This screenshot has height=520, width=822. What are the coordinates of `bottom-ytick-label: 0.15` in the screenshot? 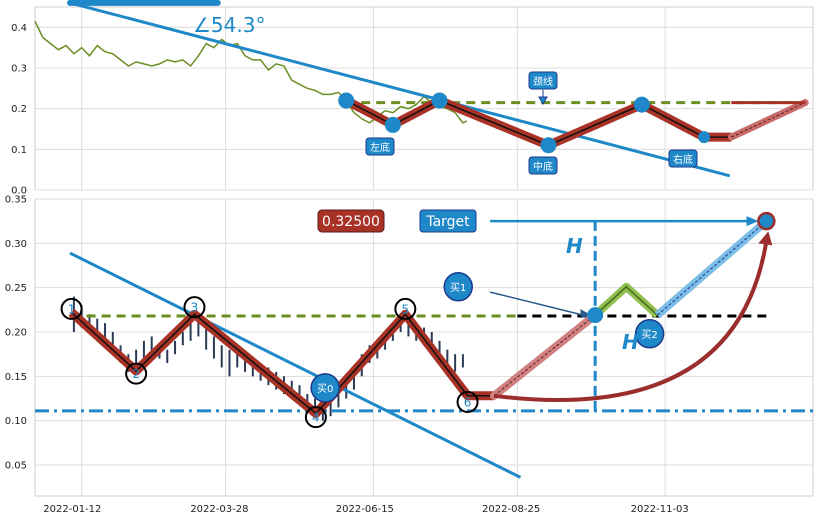 It's located at (16, 377).